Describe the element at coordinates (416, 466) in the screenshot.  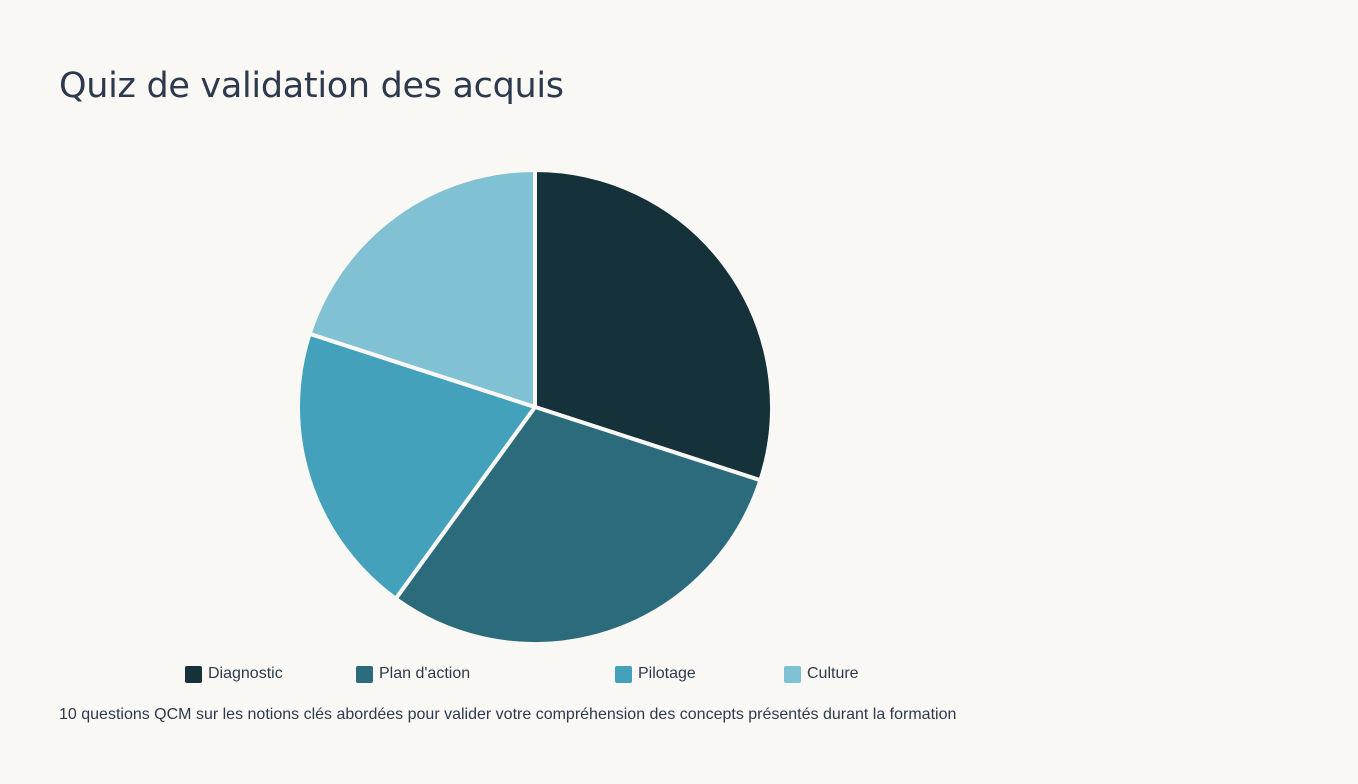
I see `pie-slice-pilotage` at that location.